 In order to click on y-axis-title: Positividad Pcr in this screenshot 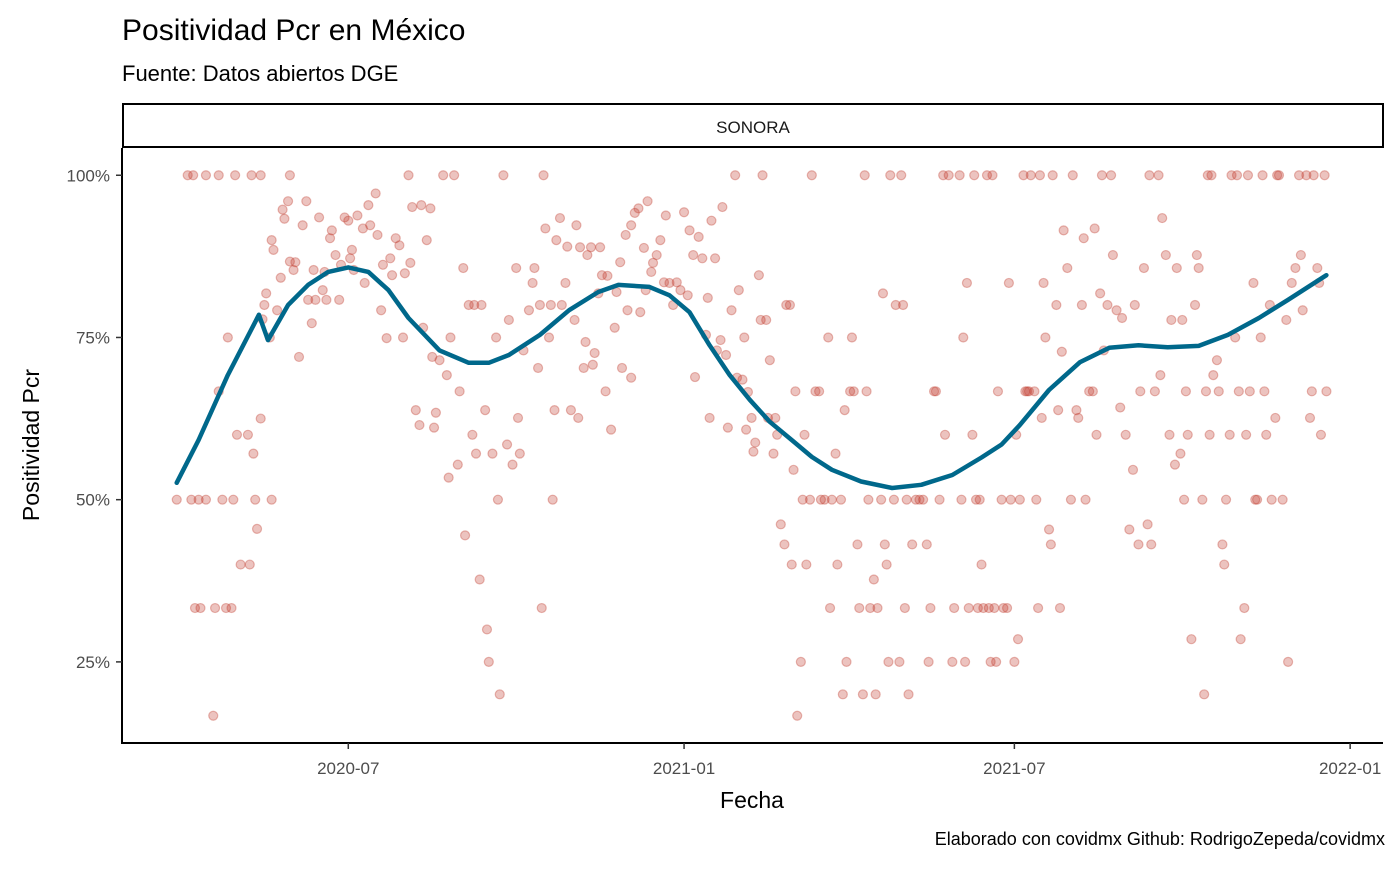, I will do `click(31, 445)`.